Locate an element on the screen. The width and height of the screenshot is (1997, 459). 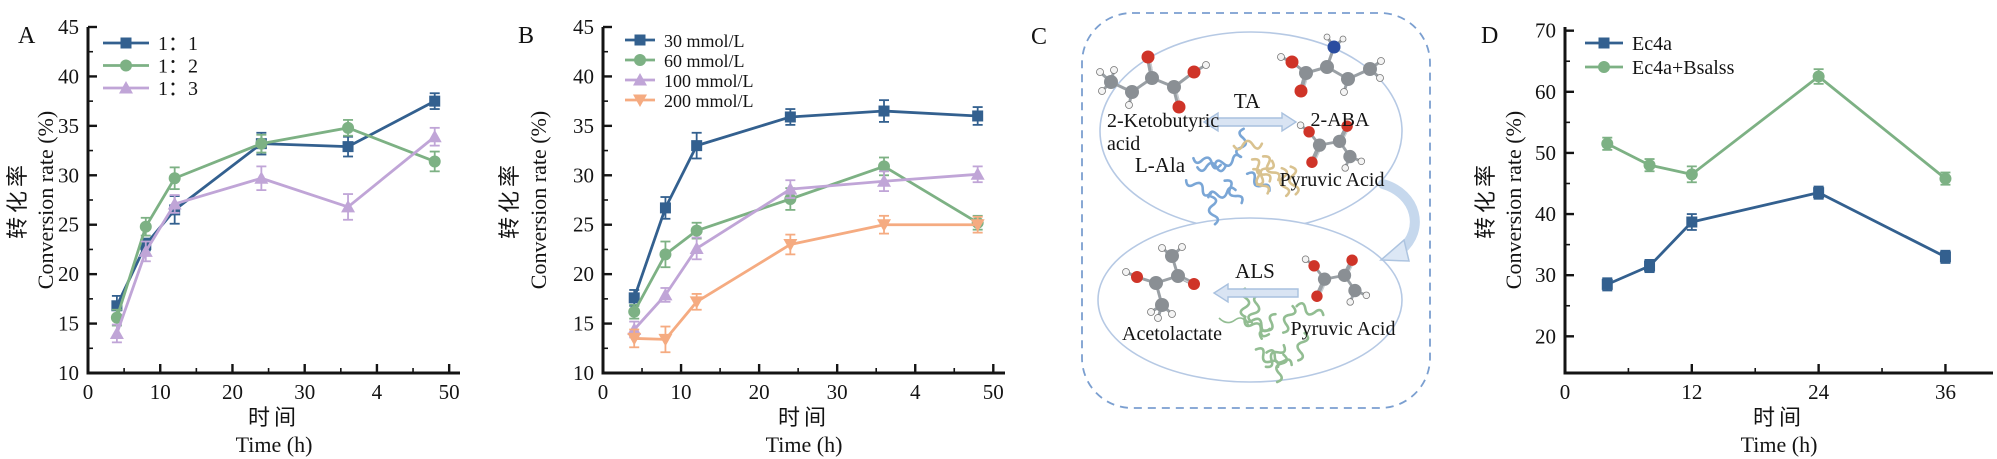
legend-label: 200 mmol/L is located at coordinates (709, 101).